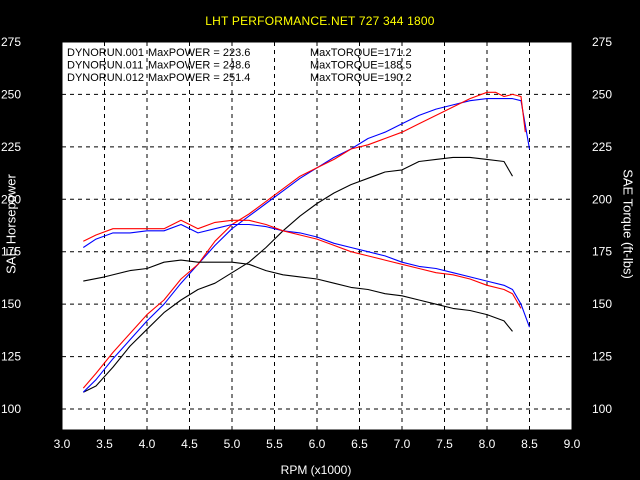 The image size is (640, 480). What do you see at coordinates (602, 94) in the screenshot?
I see `y-tick-label-right: 250` at bounding box center [602, 94].